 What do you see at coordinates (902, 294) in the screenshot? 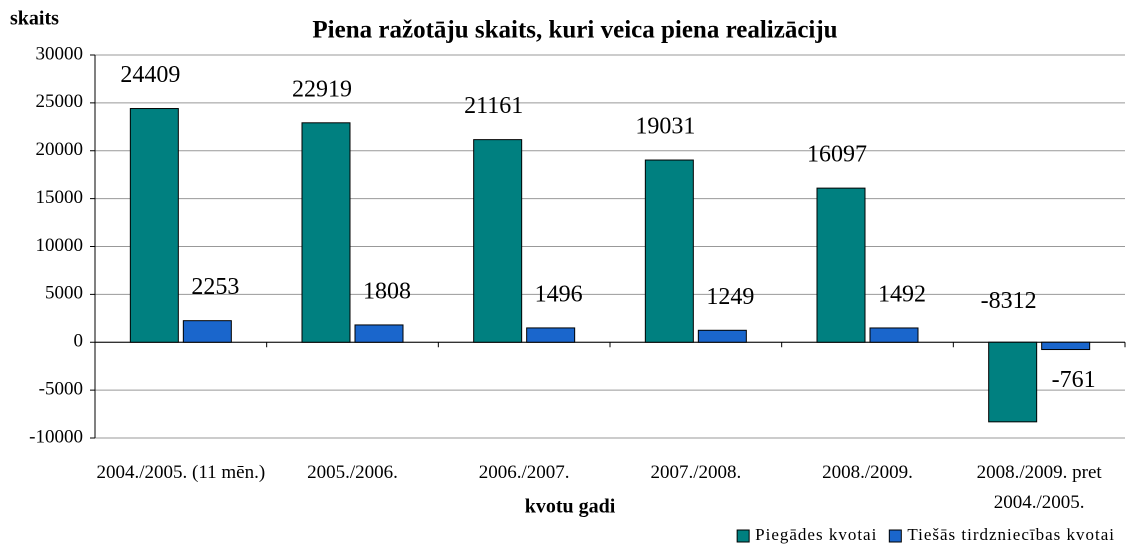
I see `data-label: 1492` at bounding box center [902, 294].